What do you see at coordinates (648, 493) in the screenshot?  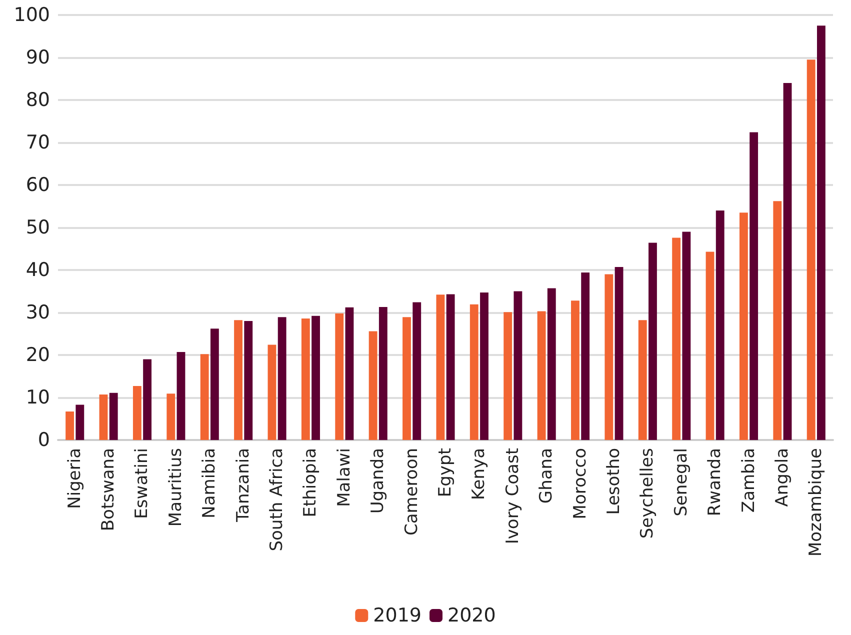 I see `x-tick-label: Seychelles` at bounding box center [648, 493].